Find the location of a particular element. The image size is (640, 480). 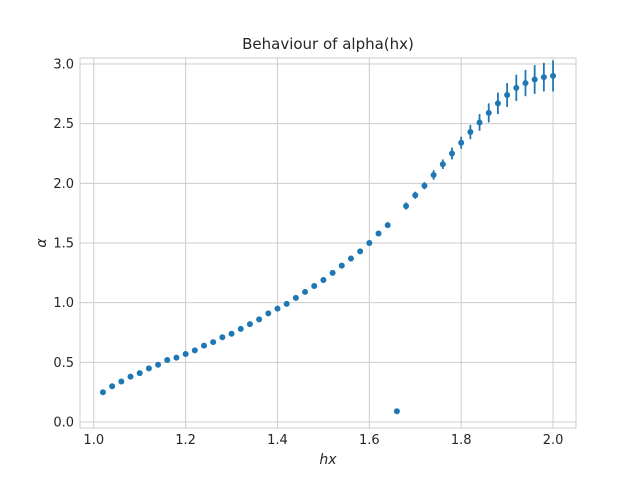

x-tick-label: 2.0 is located at coordinates (553, 440).